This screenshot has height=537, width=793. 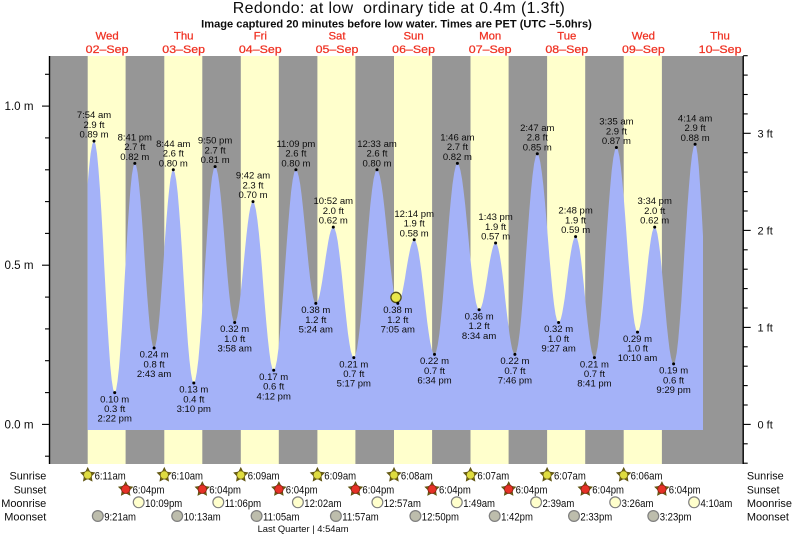 I want to click on svg-text: 12:57am, so click(x=402, y=504).